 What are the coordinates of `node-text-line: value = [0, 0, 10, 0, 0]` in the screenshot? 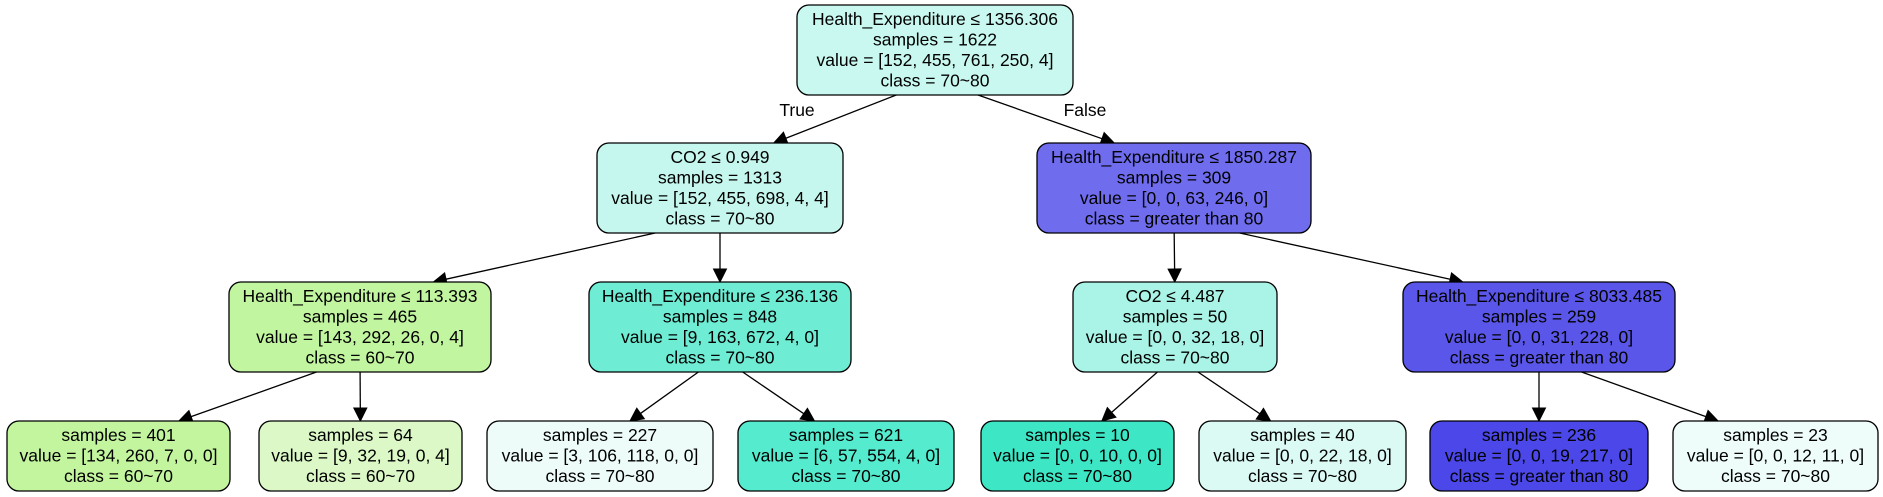 It's located at (1077, 456).